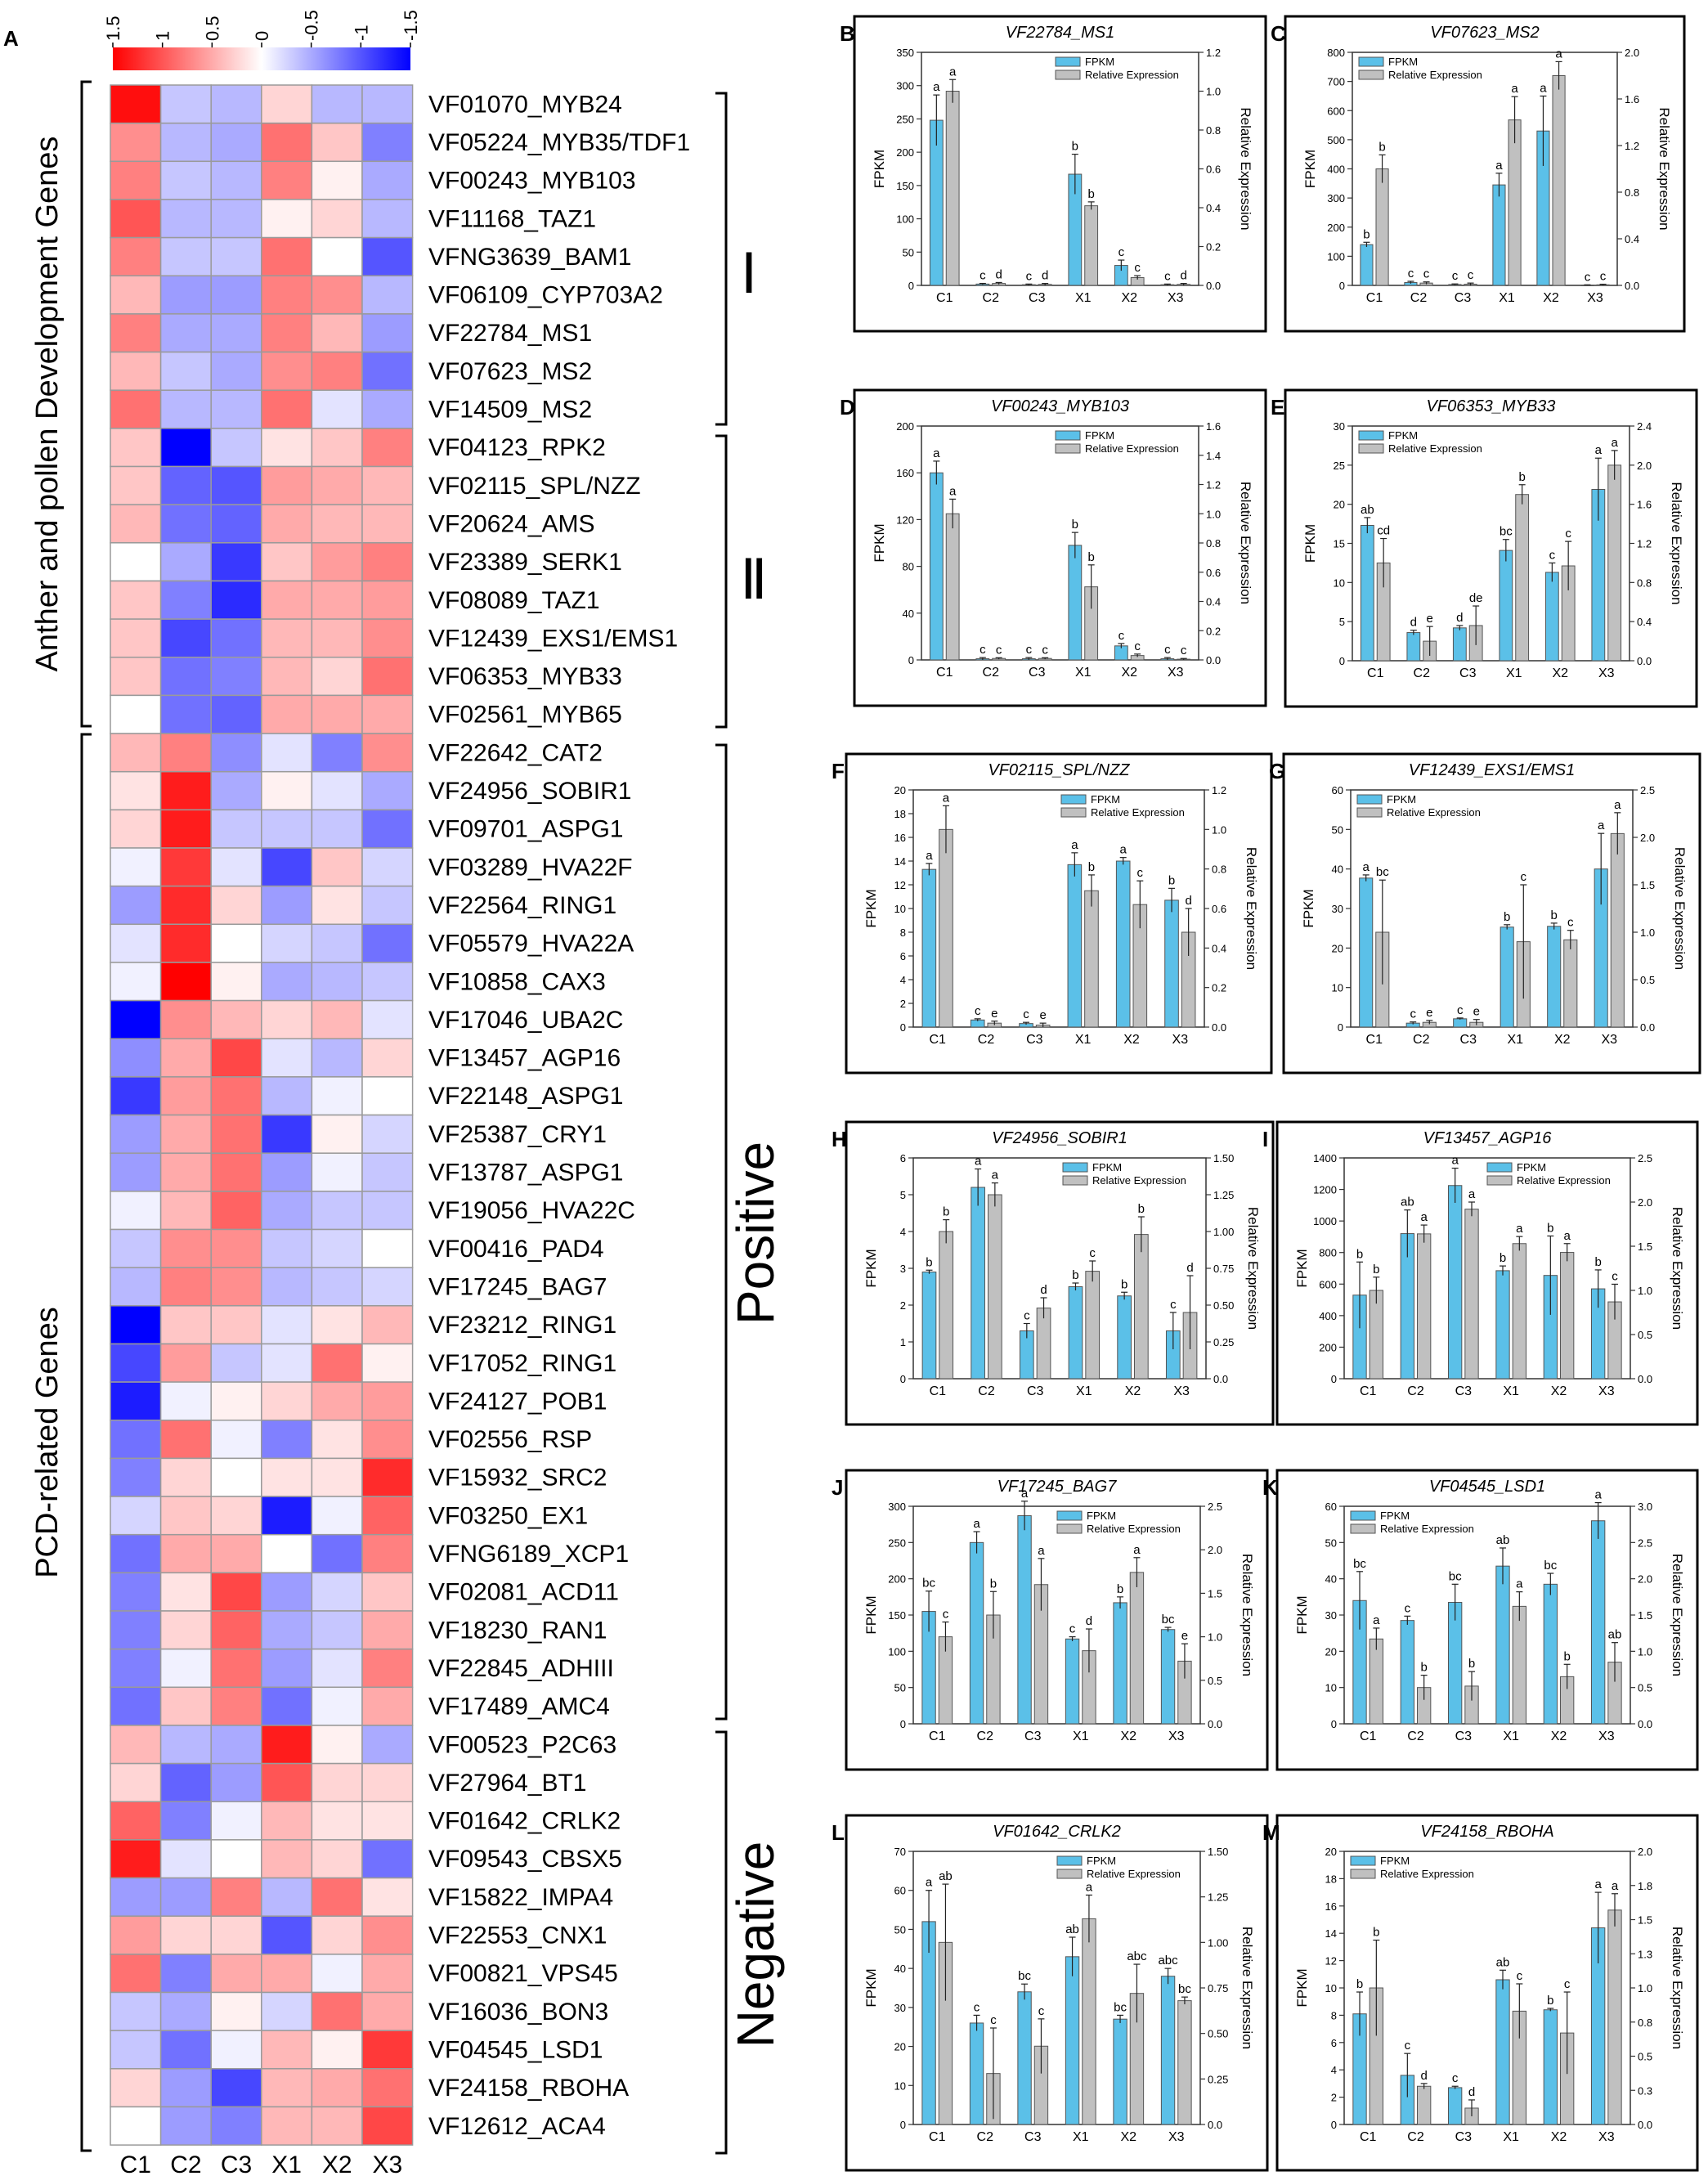 This screenshot has height=2176, width=1708. I want to click on heatmap-row-label: VF23212_RING1, so click(522, 1325).